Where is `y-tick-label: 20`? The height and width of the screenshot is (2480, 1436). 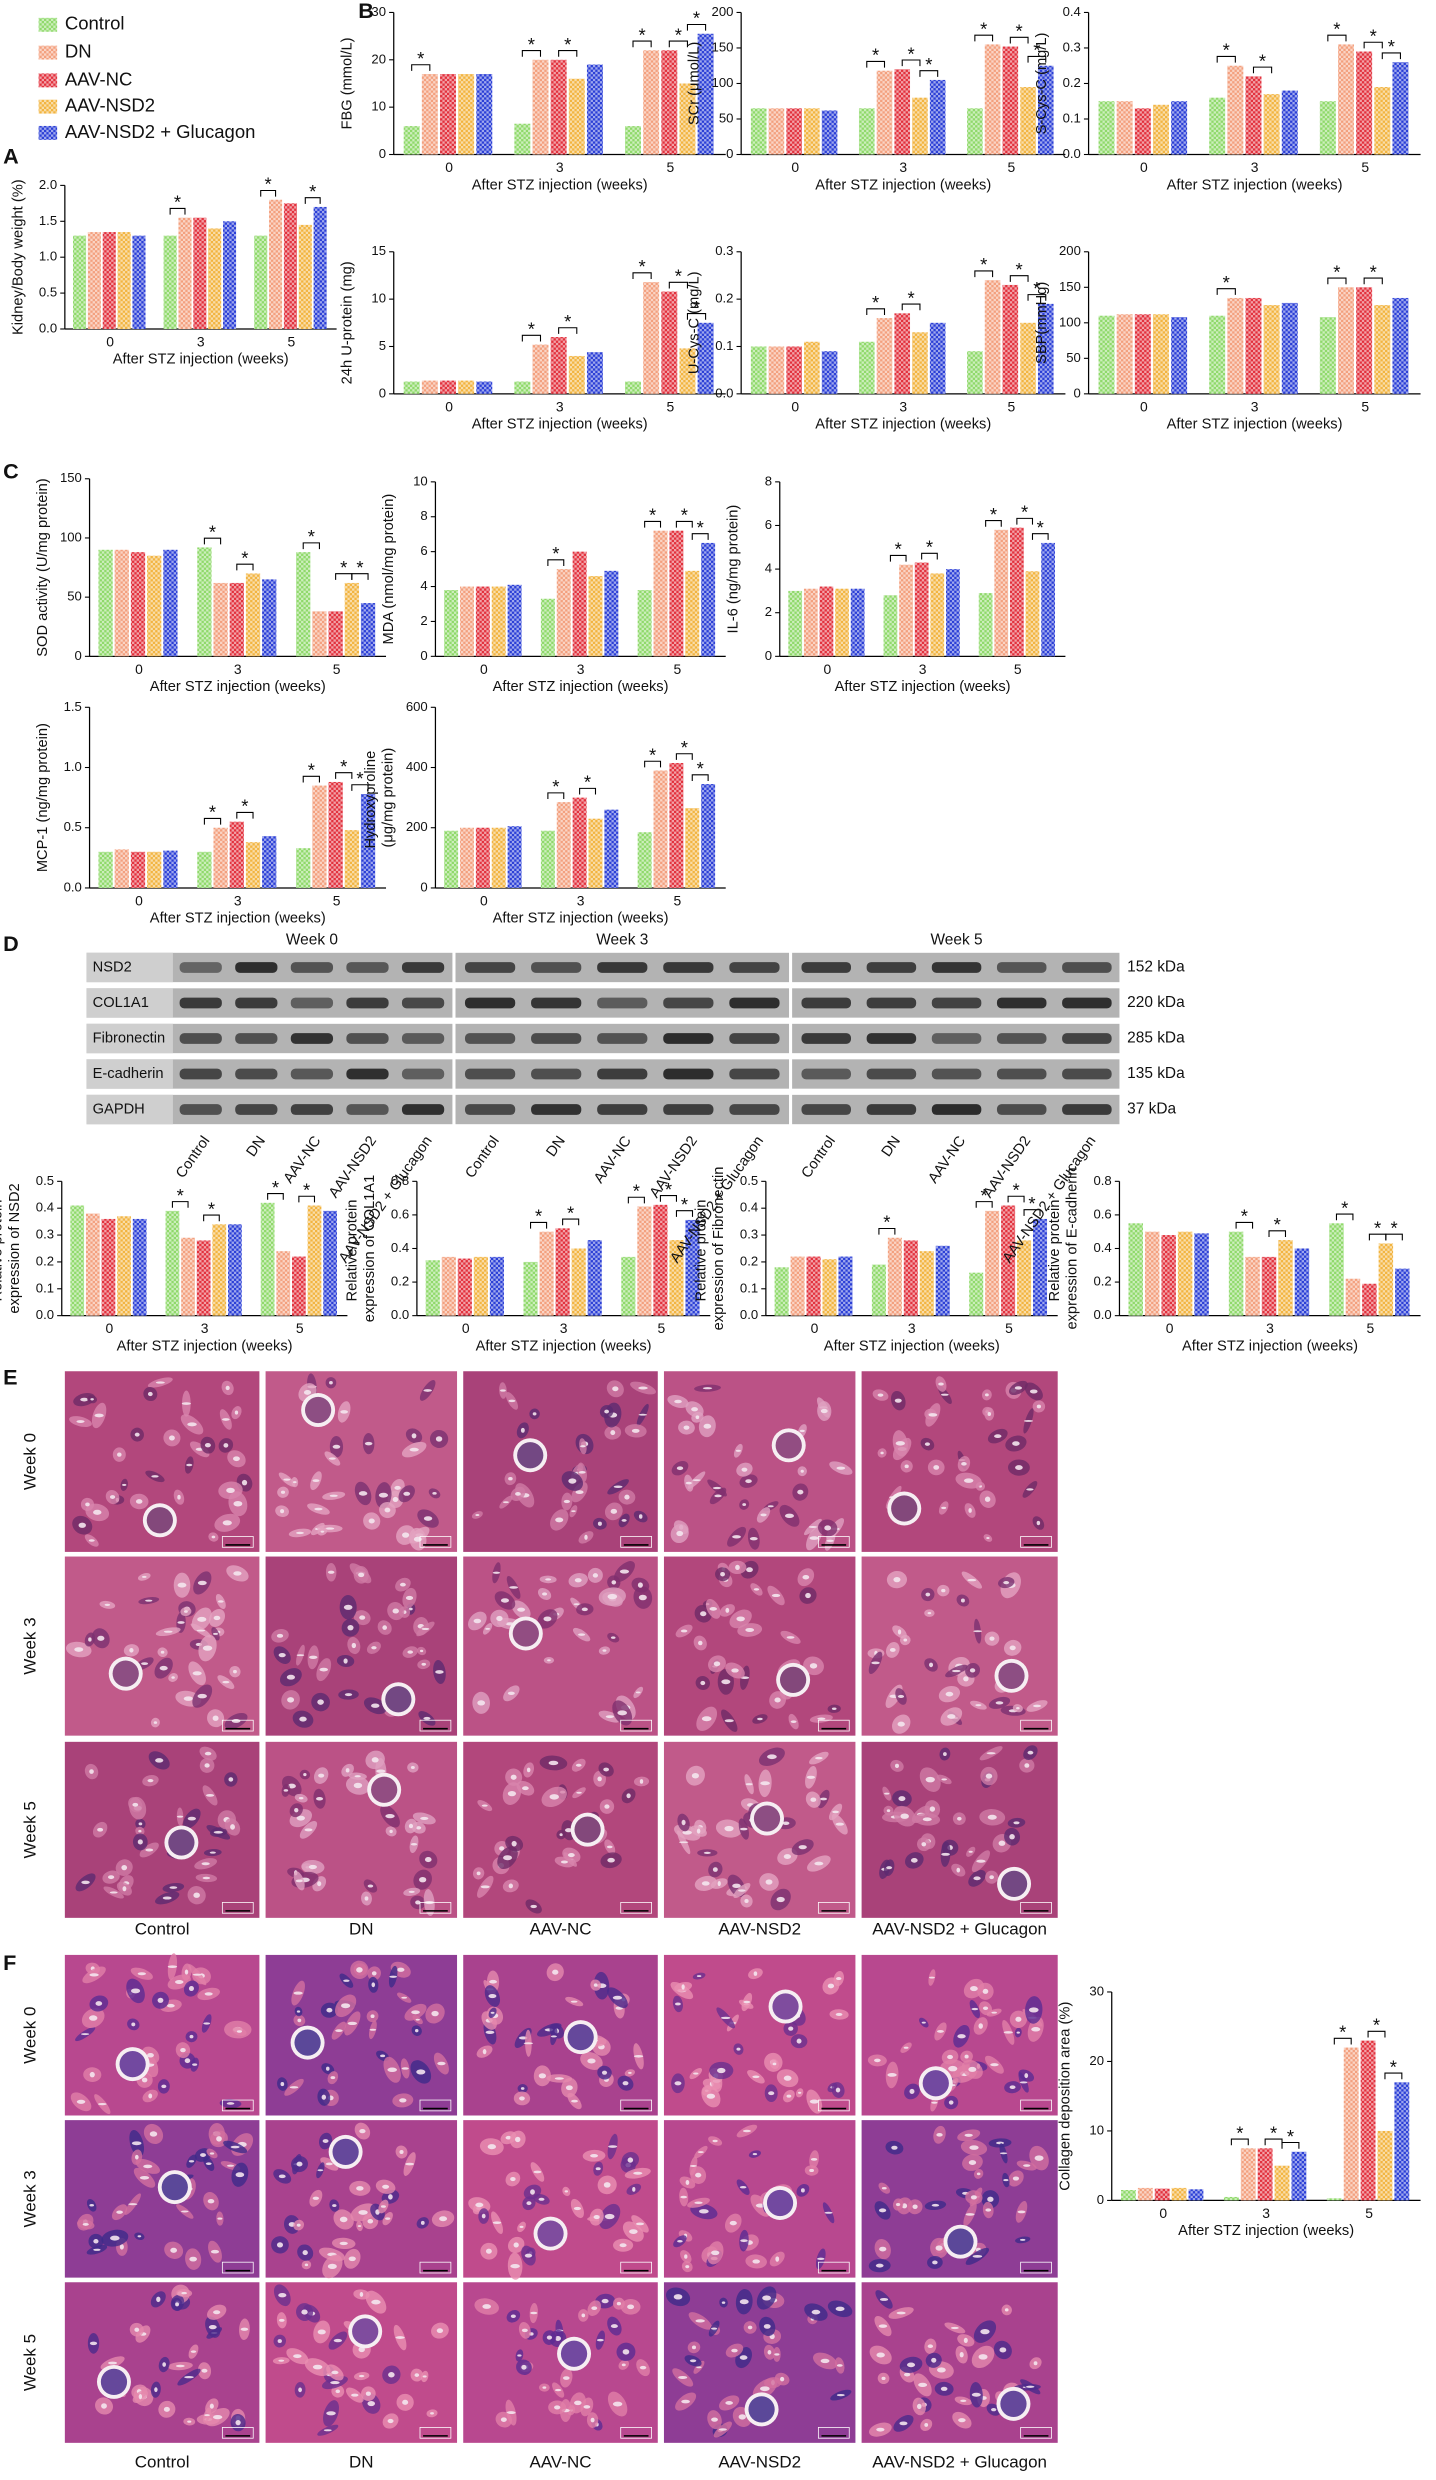 y-tick-label: 20 is located at coordinates (1096, 2060).